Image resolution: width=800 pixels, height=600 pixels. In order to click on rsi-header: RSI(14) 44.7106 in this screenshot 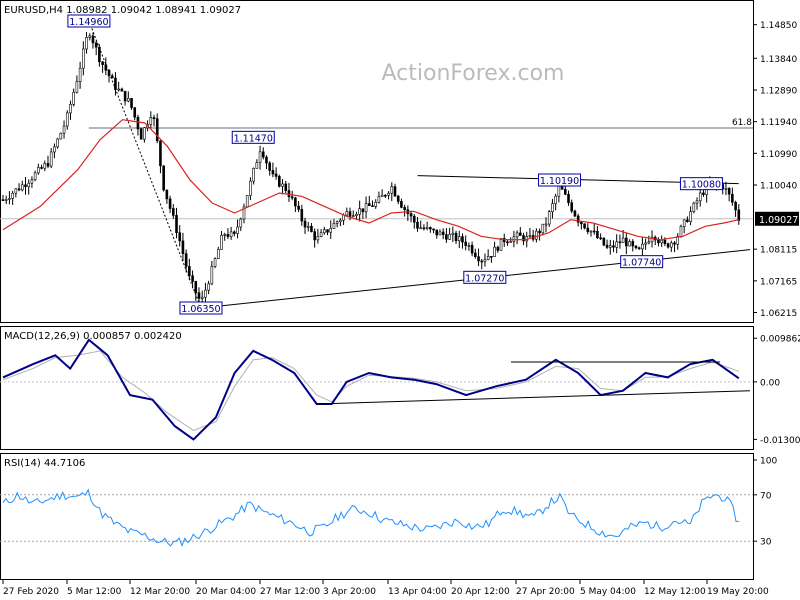, I will do `click(44, 463)`.